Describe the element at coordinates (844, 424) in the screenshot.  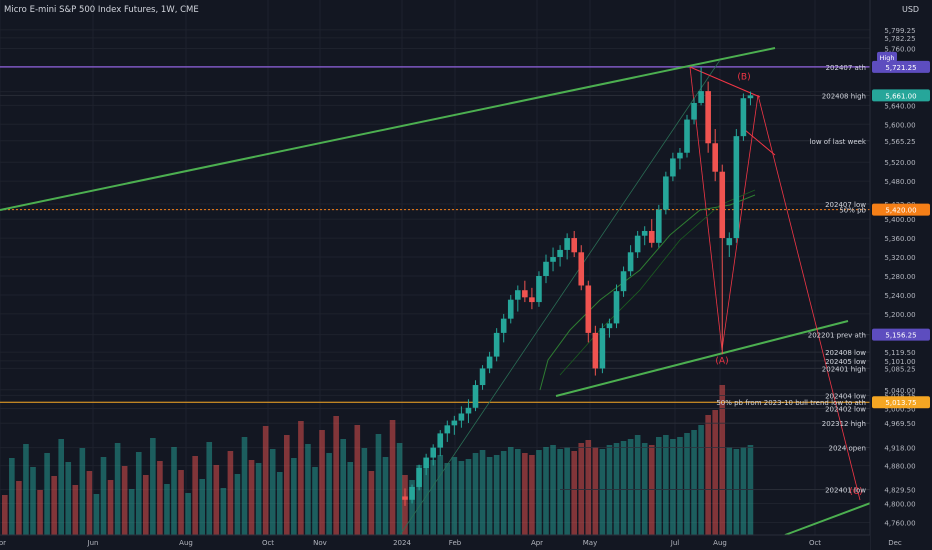
I see `level-label: 202312 high` at that location.